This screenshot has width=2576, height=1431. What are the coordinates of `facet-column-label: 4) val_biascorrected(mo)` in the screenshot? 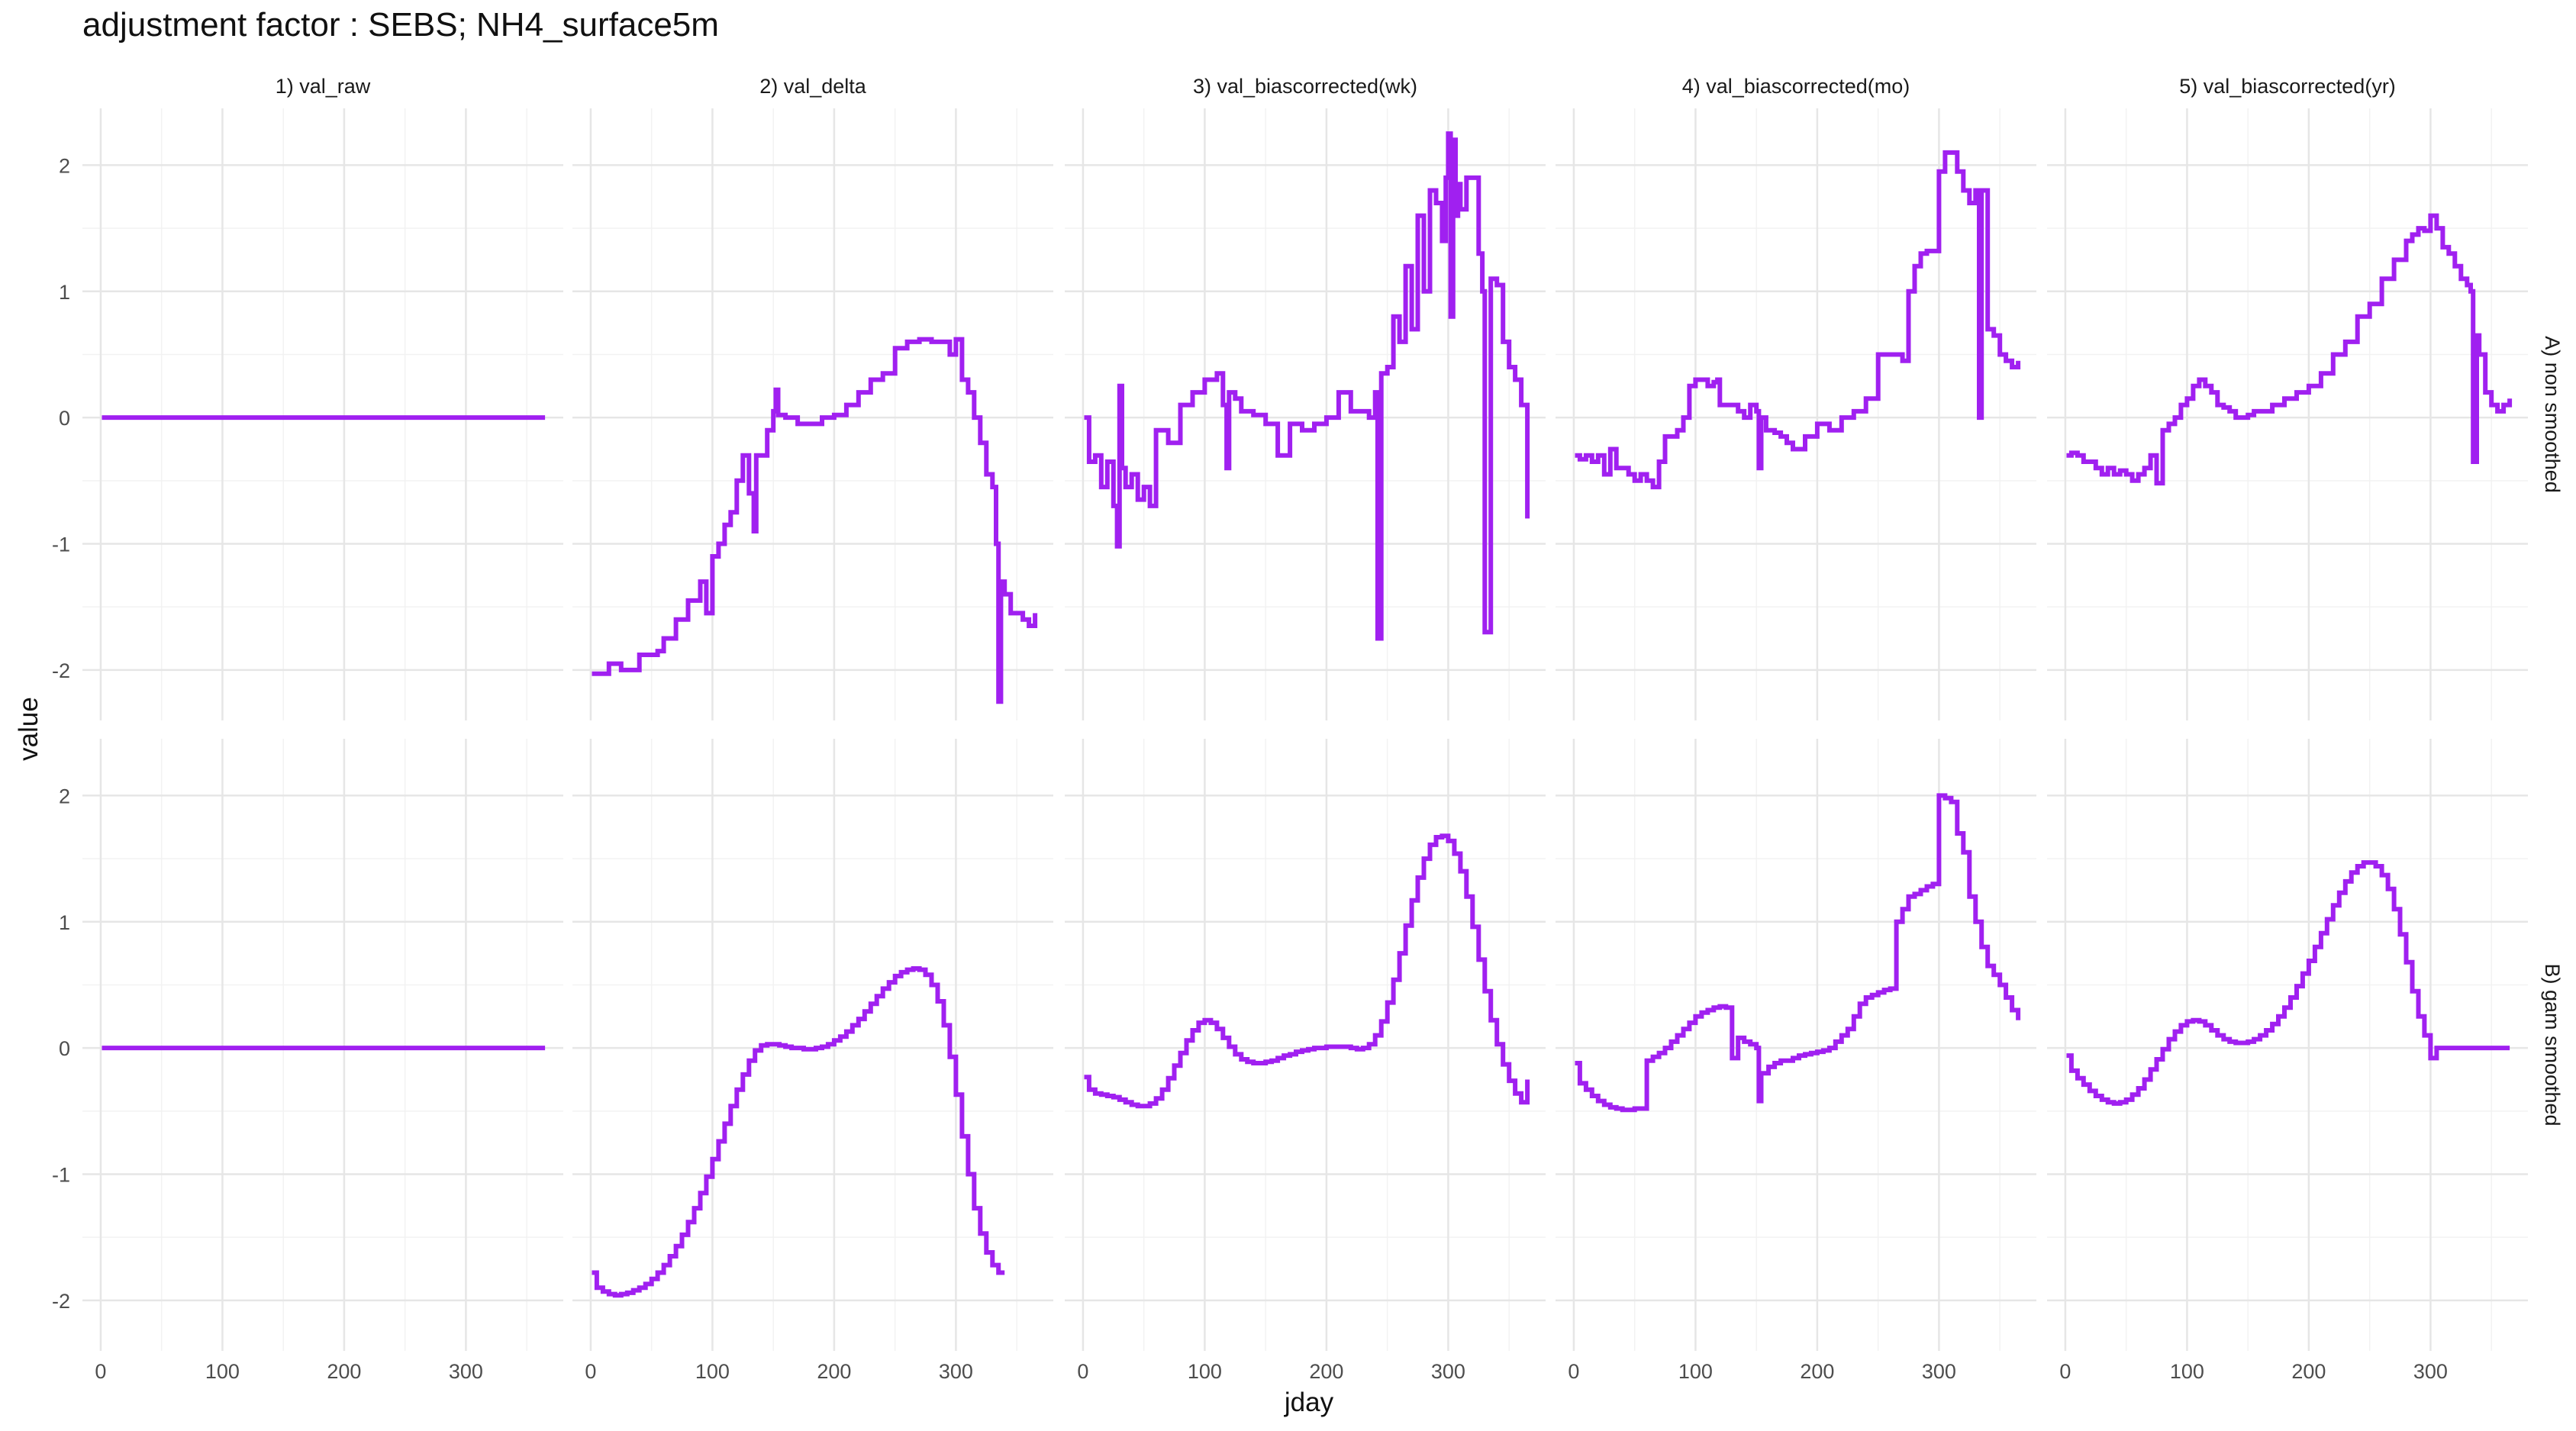 It's located at (1796, 87).